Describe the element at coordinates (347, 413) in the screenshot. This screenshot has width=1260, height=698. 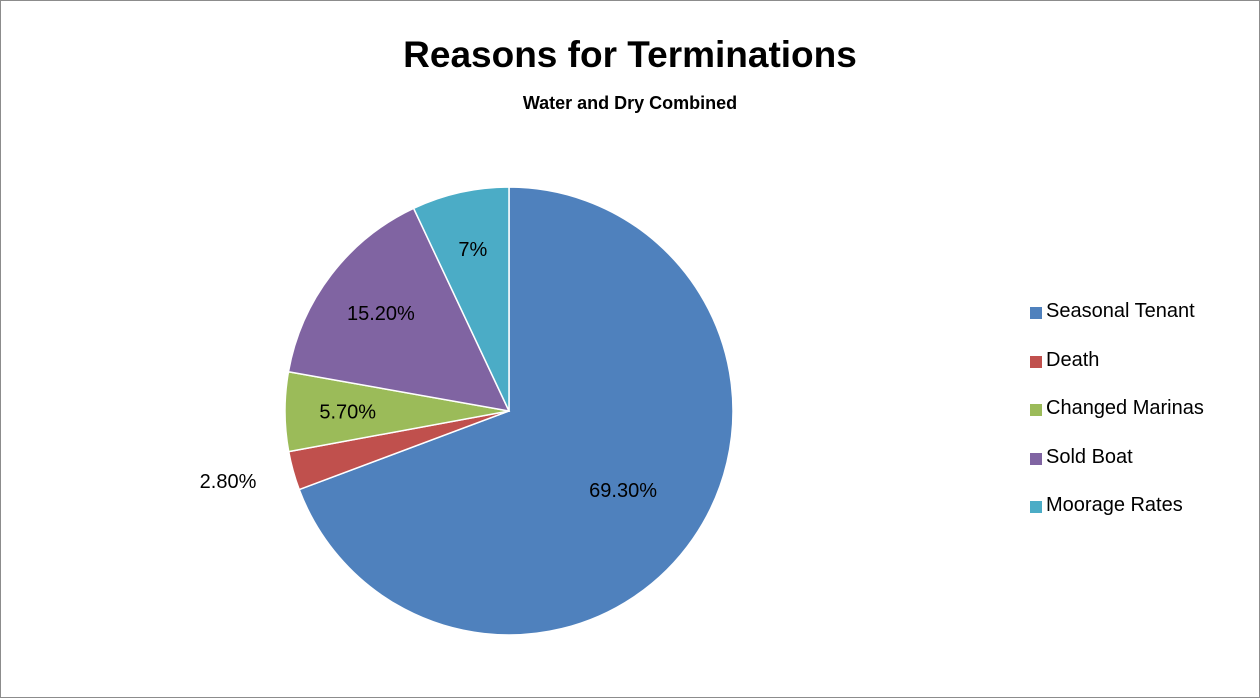
I see `data-label-changed-marinas: 5.70%` at that location.